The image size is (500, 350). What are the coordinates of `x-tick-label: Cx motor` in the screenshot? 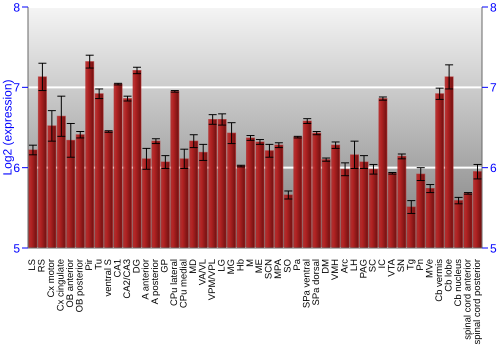 It's located at (52, 278).